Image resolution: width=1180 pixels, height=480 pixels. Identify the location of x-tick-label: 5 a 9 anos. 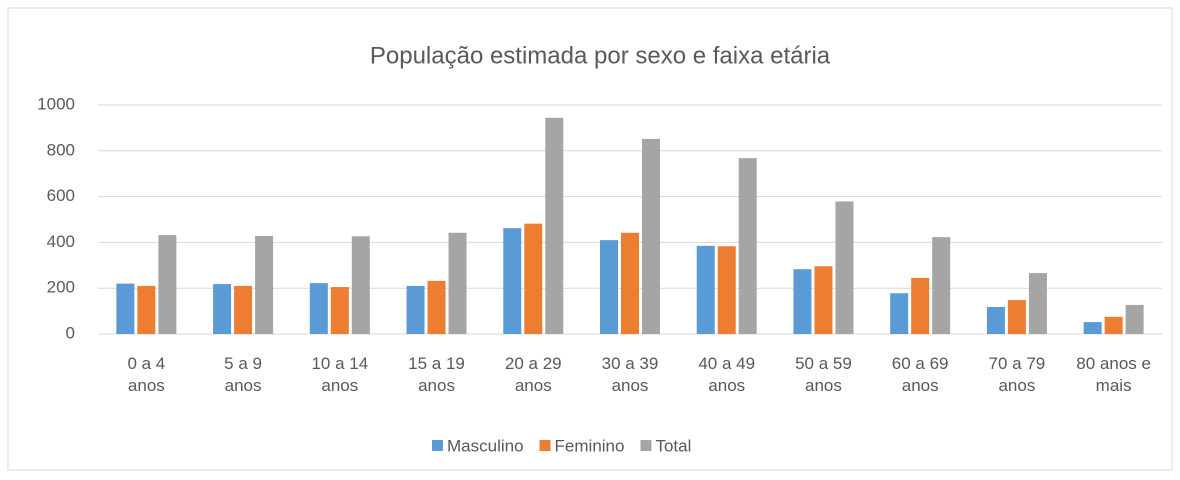
(243, 374).